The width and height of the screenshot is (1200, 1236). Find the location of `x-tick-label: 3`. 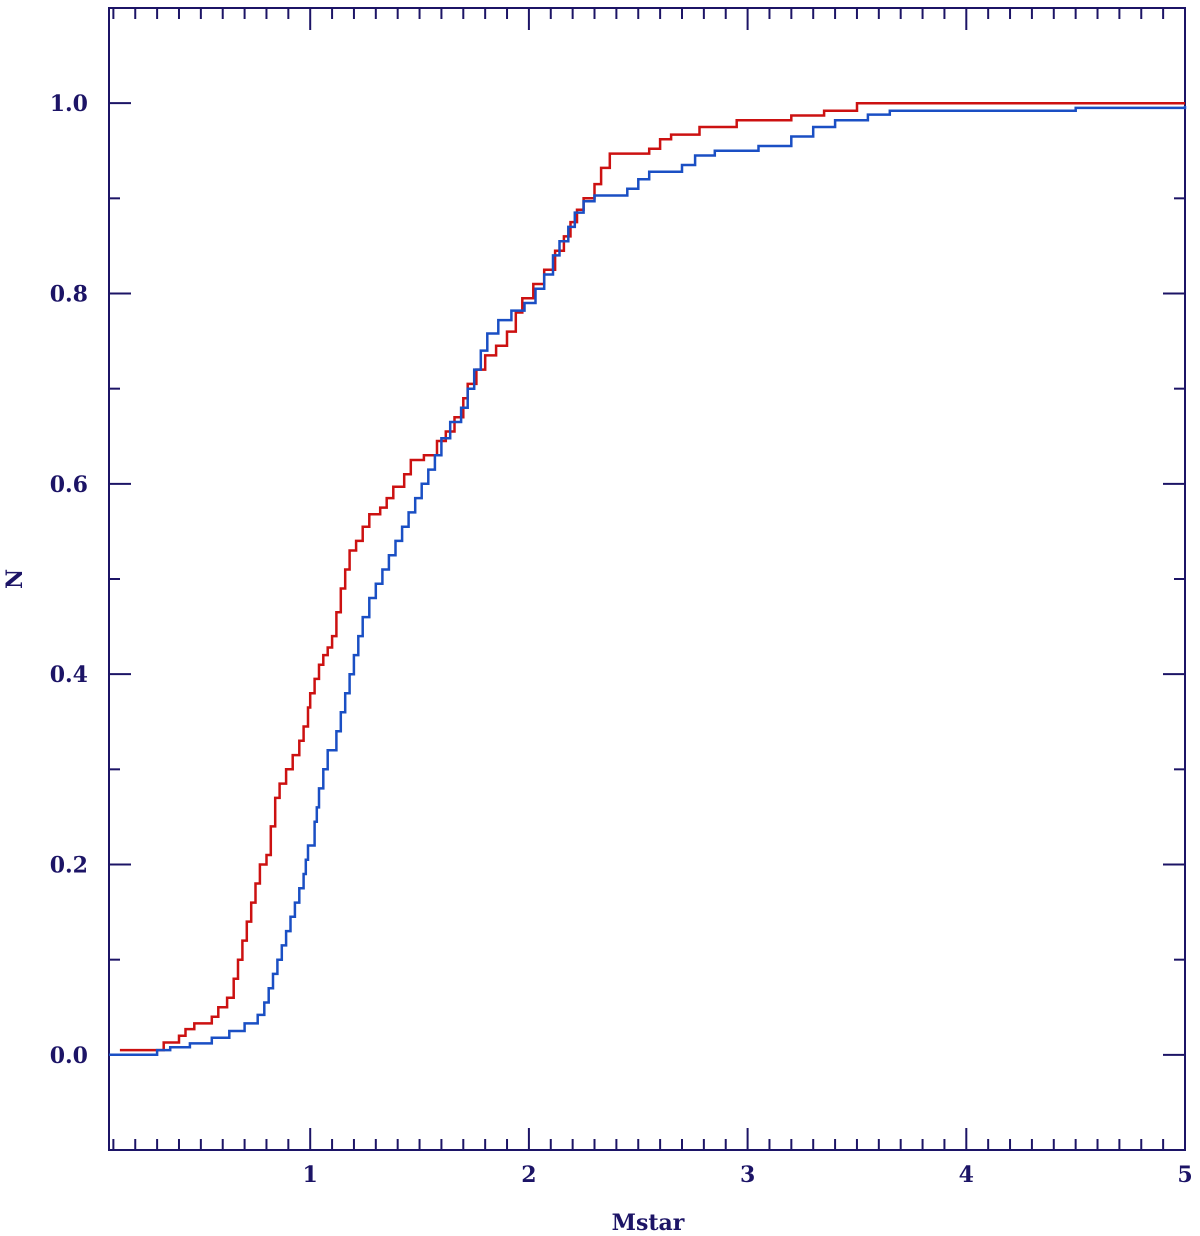

x-tick-label: 3 is located at coordinates (747, 1175).